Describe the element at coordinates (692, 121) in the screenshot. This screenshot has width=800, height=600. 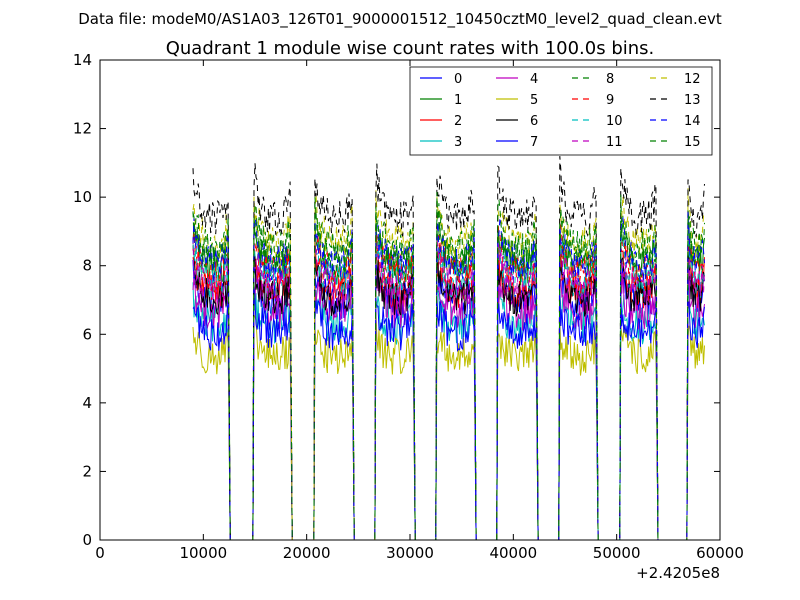
I see `legend-label-14: 14` at that location.